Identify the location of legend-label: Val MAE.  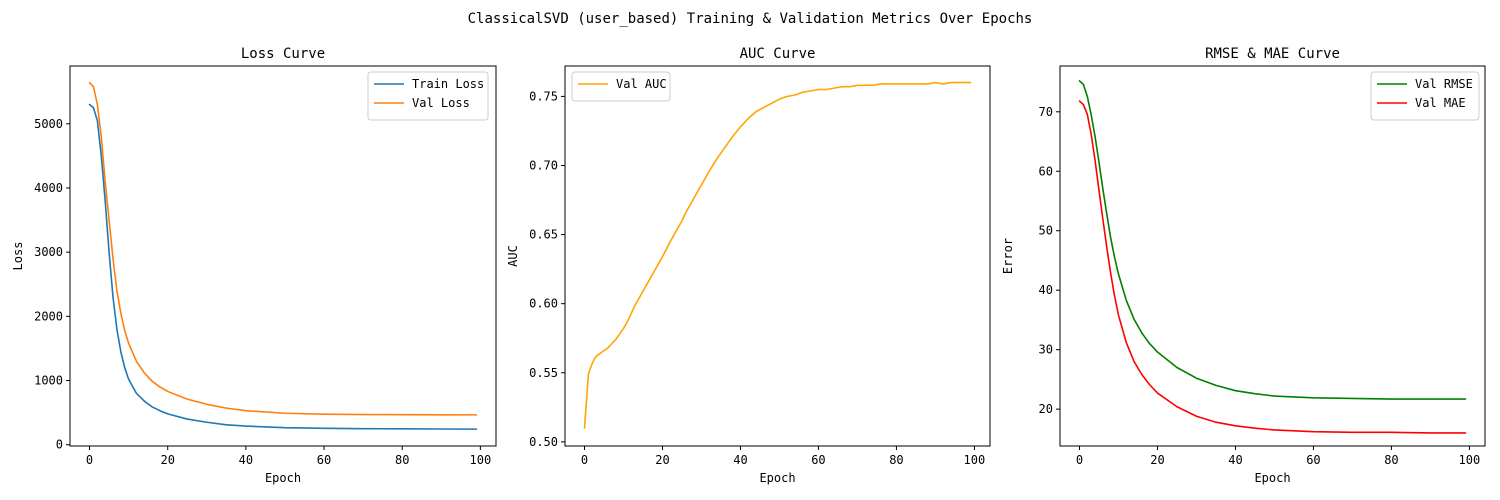
(1440, 103).